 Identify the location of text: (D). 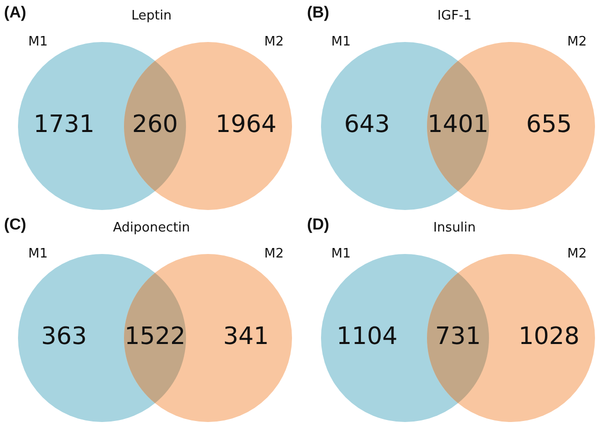
(318, 225).